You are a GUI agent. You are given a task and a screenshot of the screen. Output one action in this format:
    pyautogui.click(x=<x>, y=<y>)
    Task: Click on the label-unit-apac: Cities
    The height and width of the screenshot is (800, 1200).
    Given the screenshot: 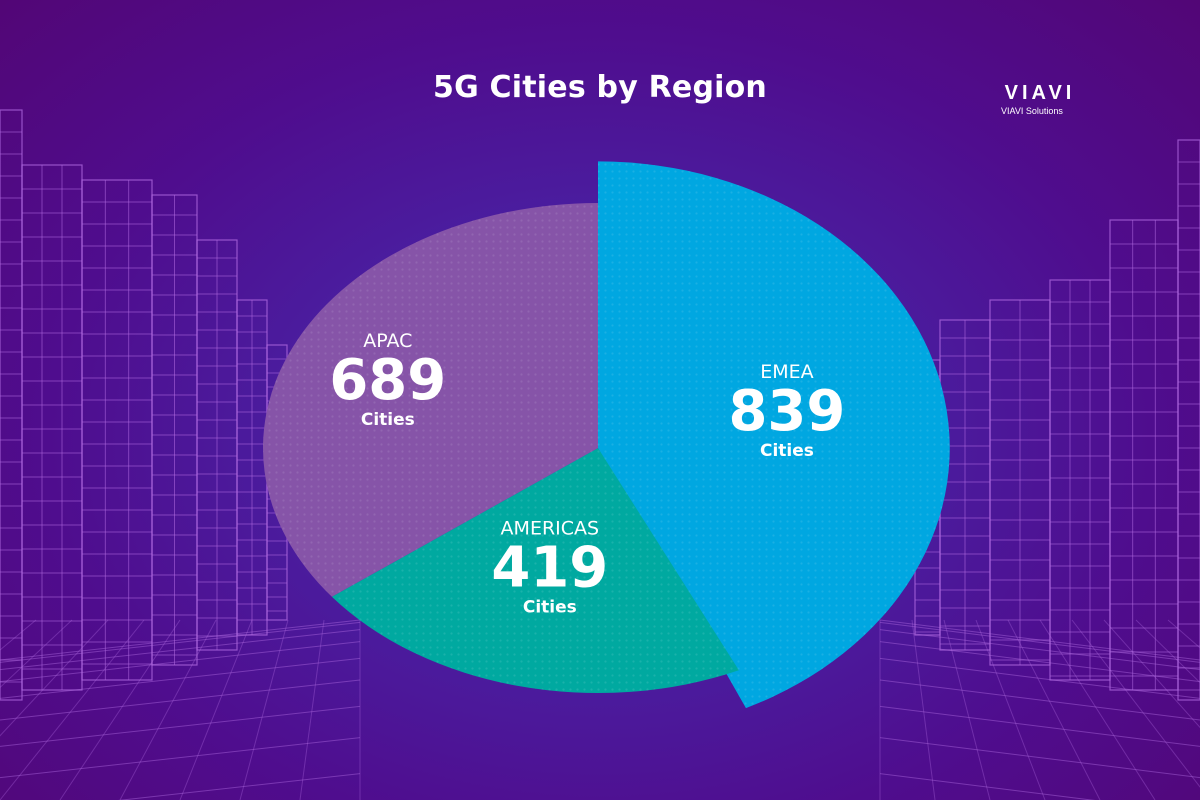 What is the action you would take?
    pyautogui.click(x=388, y=420)
    